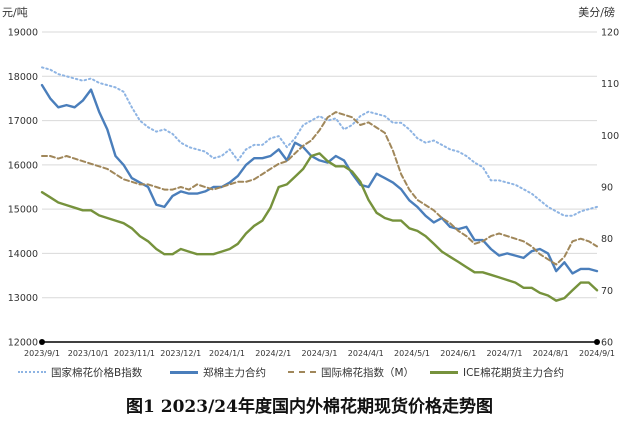  What do you see at coordinates (15, 12) in the screenshot?
I see `left-axis-unit: 元/吨` at bounding box center [15, 12].